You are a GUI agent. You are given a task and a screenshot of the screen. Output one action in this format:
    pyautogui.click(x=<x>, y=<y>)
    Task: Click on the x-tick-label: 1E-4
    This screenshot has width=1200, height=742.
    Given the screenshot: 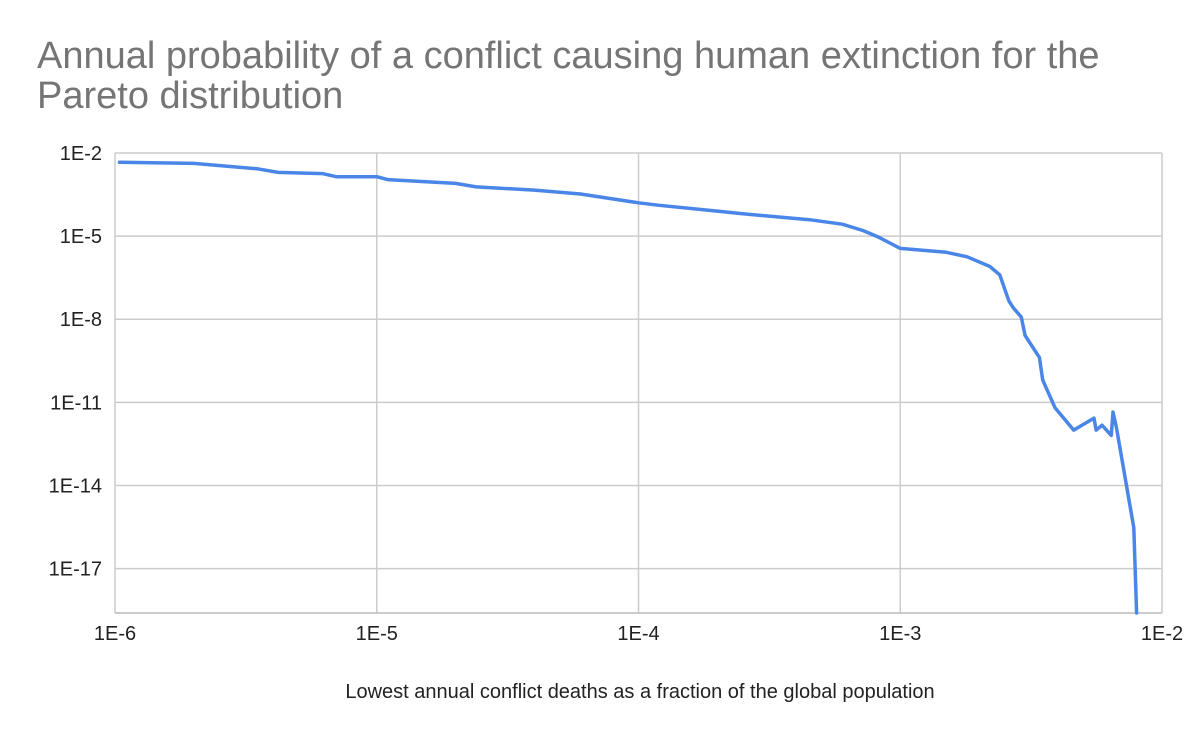 What is the action you would take?
    pyautogui.click(x=638, y=634)
    